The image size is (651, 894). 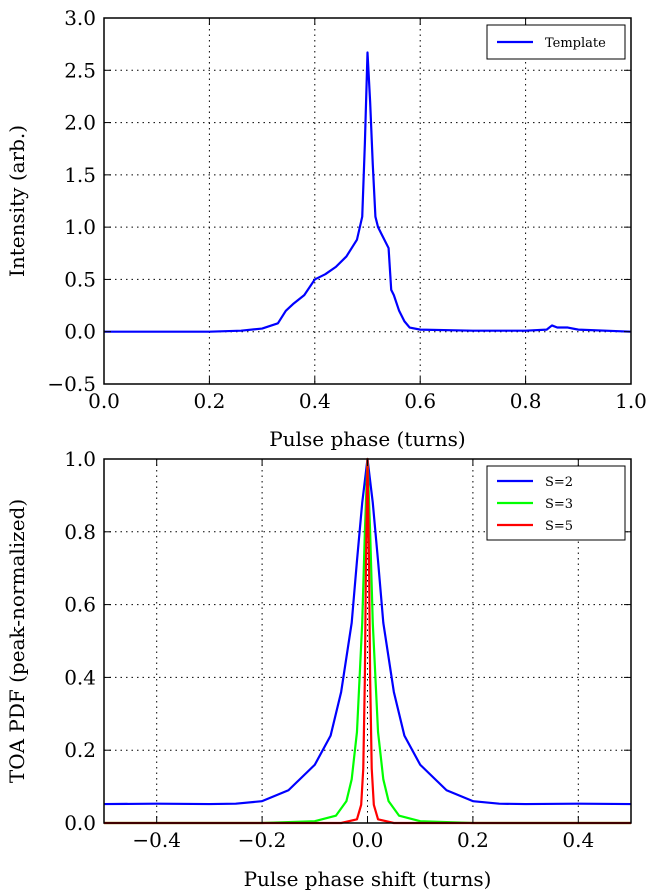 What do you see at coordinates (80, 605) in the screenshot?
I see `y-tick-label: 0.6` at bounding box center [80, 605].